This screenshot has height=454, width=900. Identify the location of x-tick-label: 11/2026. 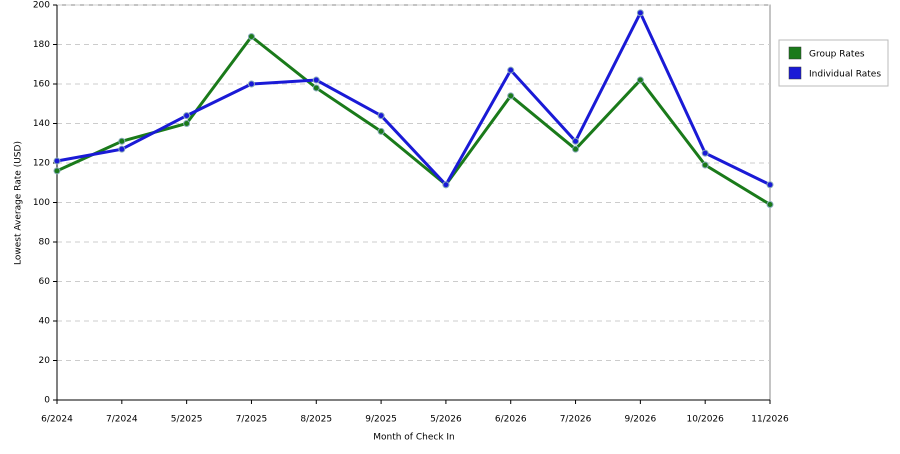
(770, 420).